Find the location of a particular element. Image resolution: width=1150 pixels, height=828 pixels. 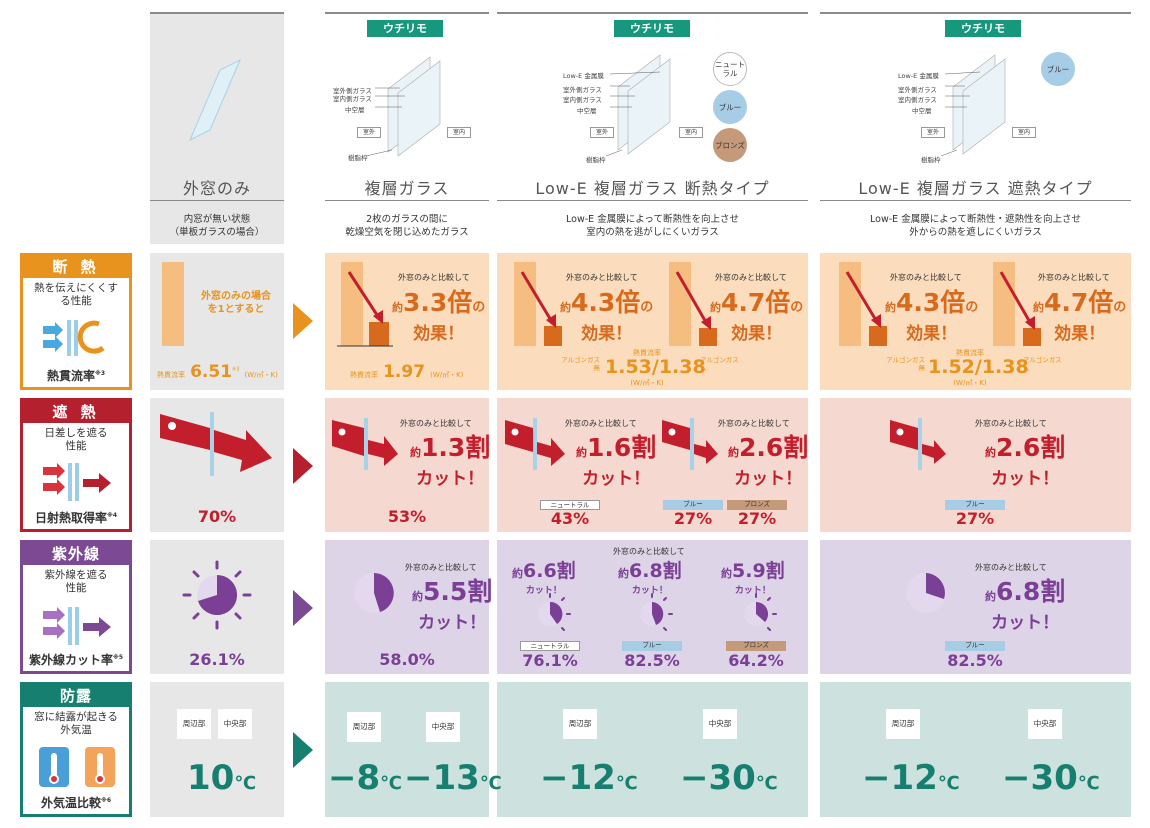

col3-desc: Low-E 金属膜によって断熱性・遮熱性を向上させ 外からの熱を遮しにくいガラス is located at coordinates (975, 226).